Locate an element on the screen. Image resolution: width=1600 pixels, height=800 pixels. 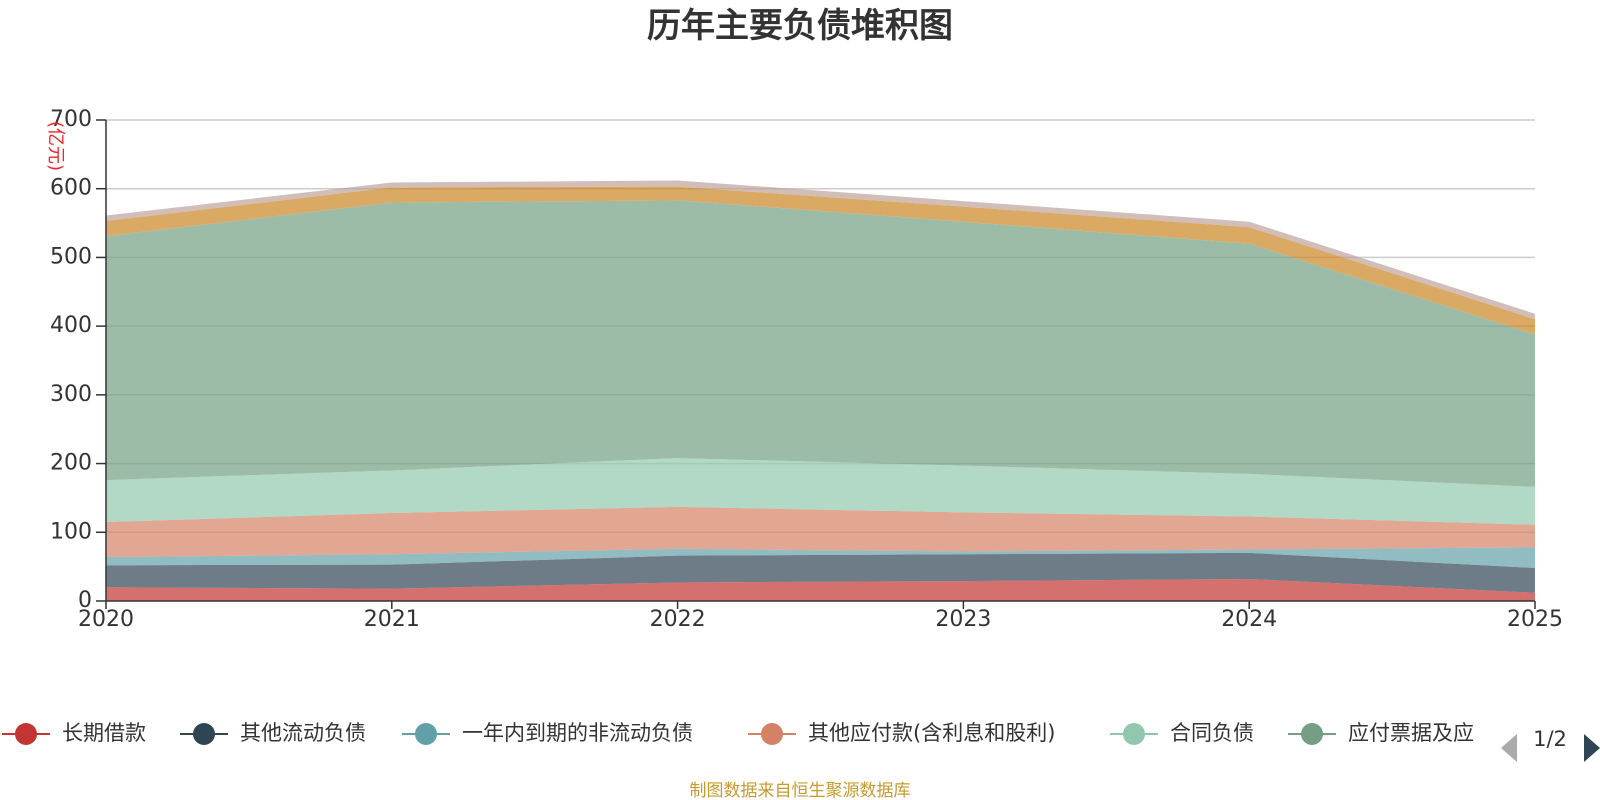
legend-item: 一年内到期的非流动负债 is located at coordinates (547, 733).